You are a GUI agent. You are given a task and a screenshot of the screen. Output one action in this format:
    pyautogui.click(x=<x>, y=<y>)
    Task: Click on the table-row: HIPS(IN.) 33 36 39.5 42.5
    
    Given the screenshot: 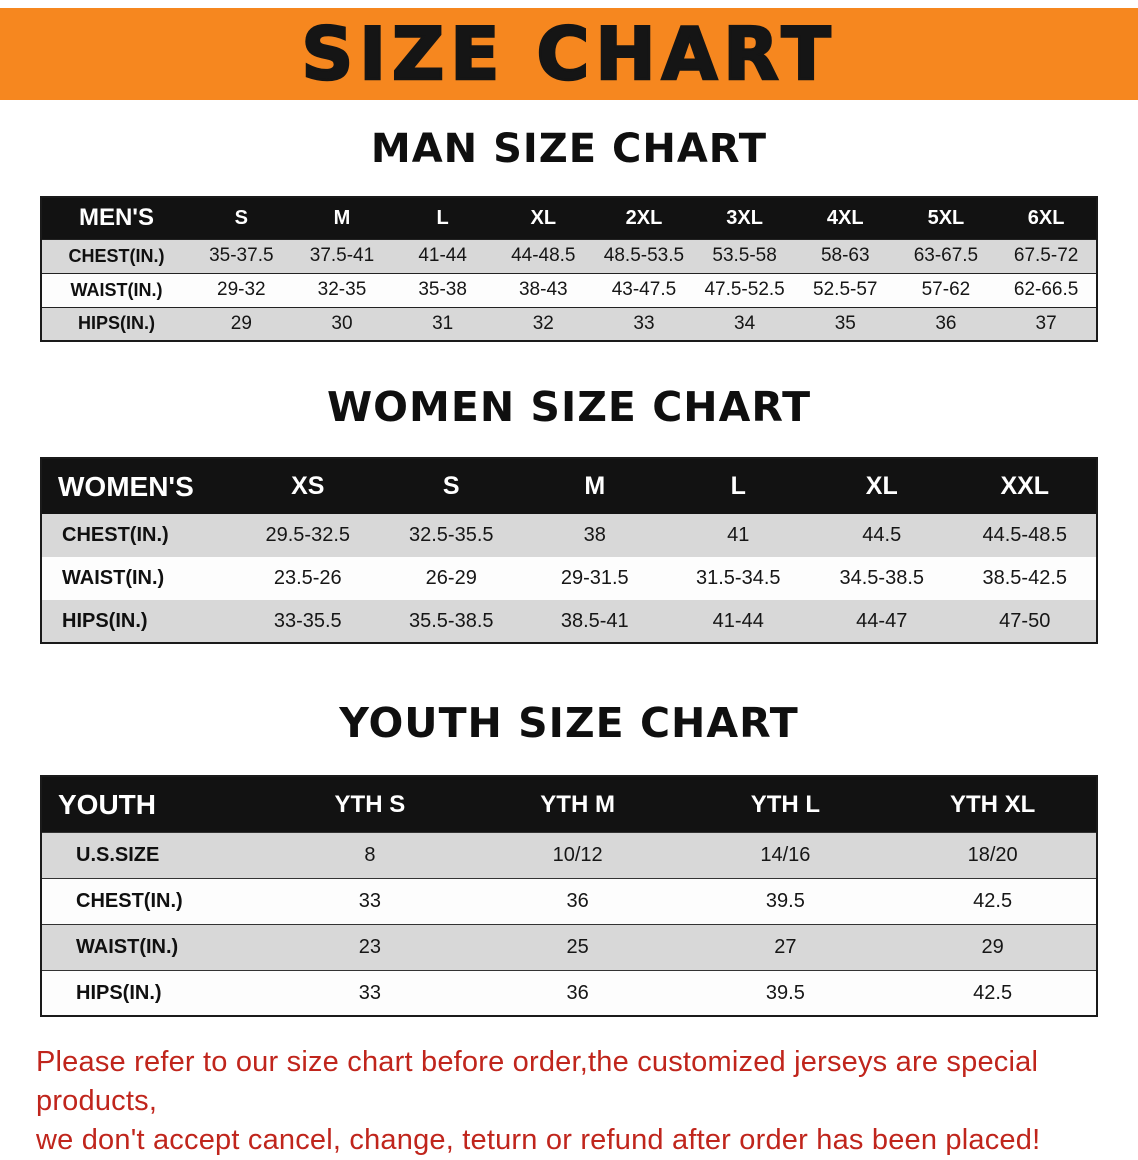 What is the action you would take?
    pyautogui.click(x=569, y=993)
    